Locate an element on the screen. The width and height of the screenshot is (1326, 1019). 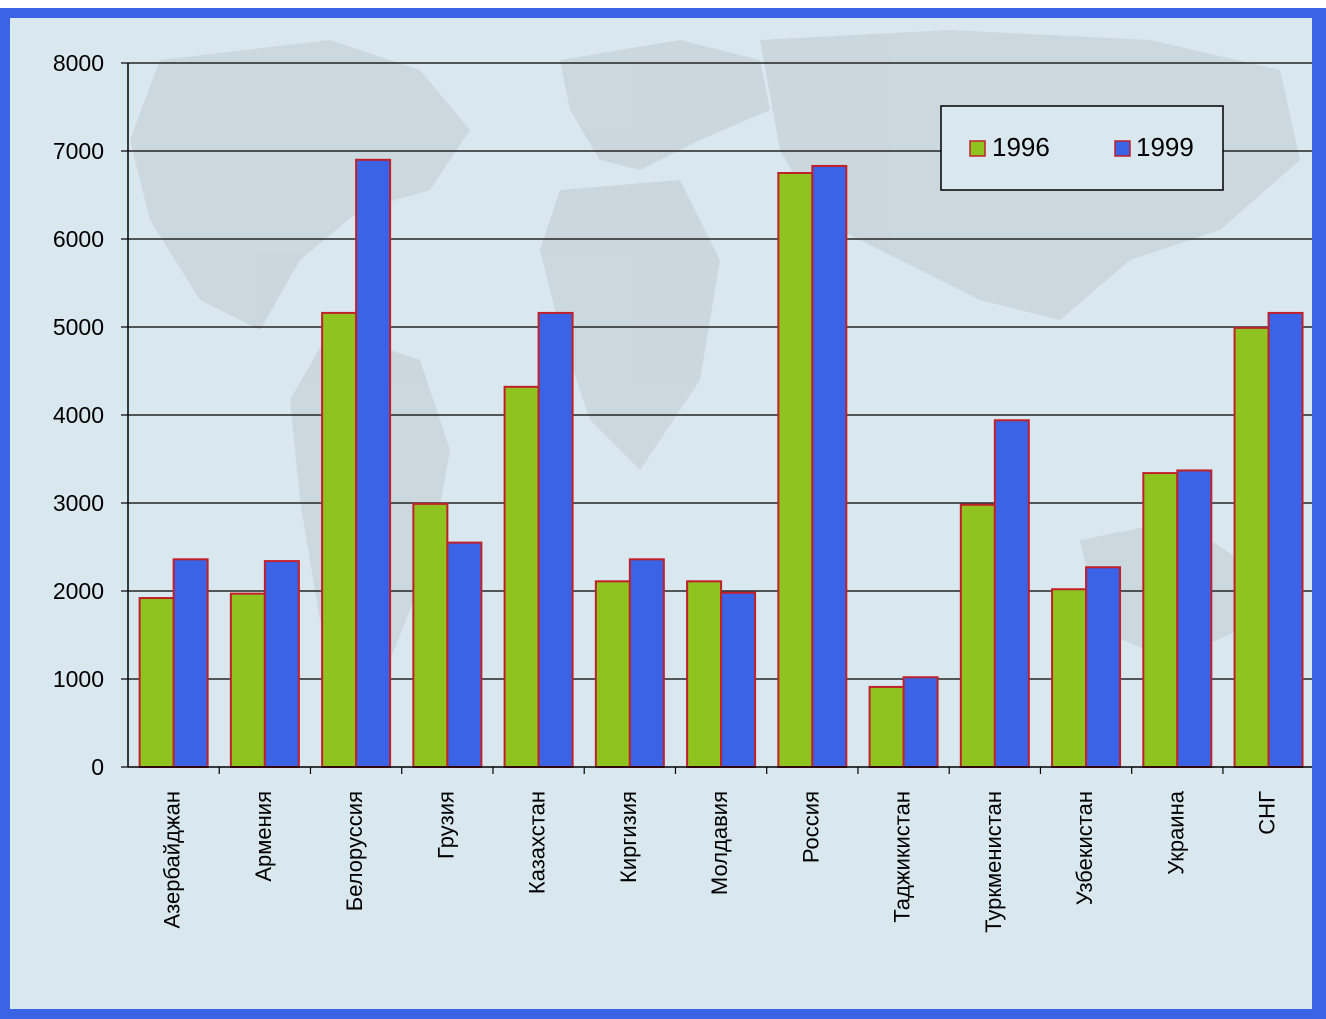
y-tick-label-8000: 8000 is located at coordinates (78, 63).